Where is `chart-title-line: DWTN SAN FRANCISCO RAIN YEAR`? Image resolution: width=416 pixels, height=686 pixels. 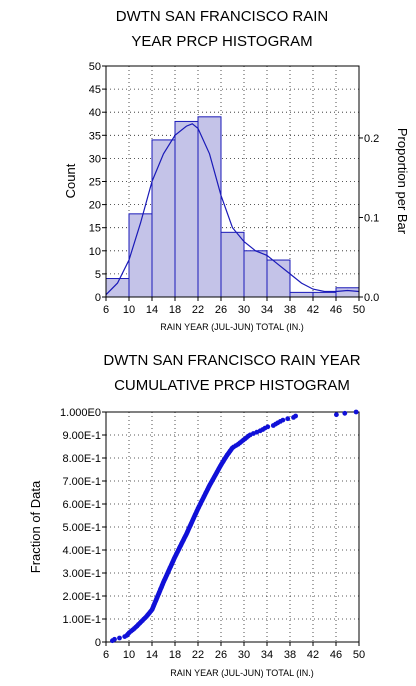 chart-title-line: DWTN SAN FRANCISCO RAIN YEAR is located at coordinates (231, 360).